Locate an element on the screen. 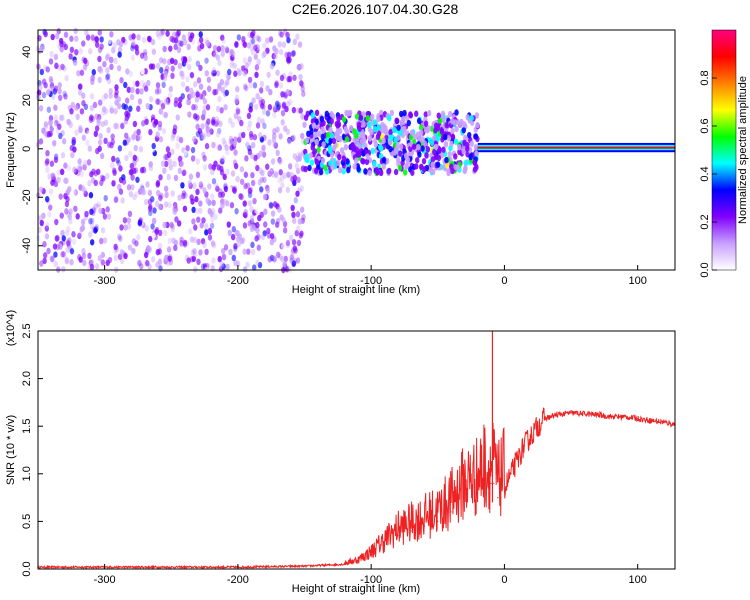  colorbar-label: Normalized spectral amplitude is located at coordinates (743, 150).